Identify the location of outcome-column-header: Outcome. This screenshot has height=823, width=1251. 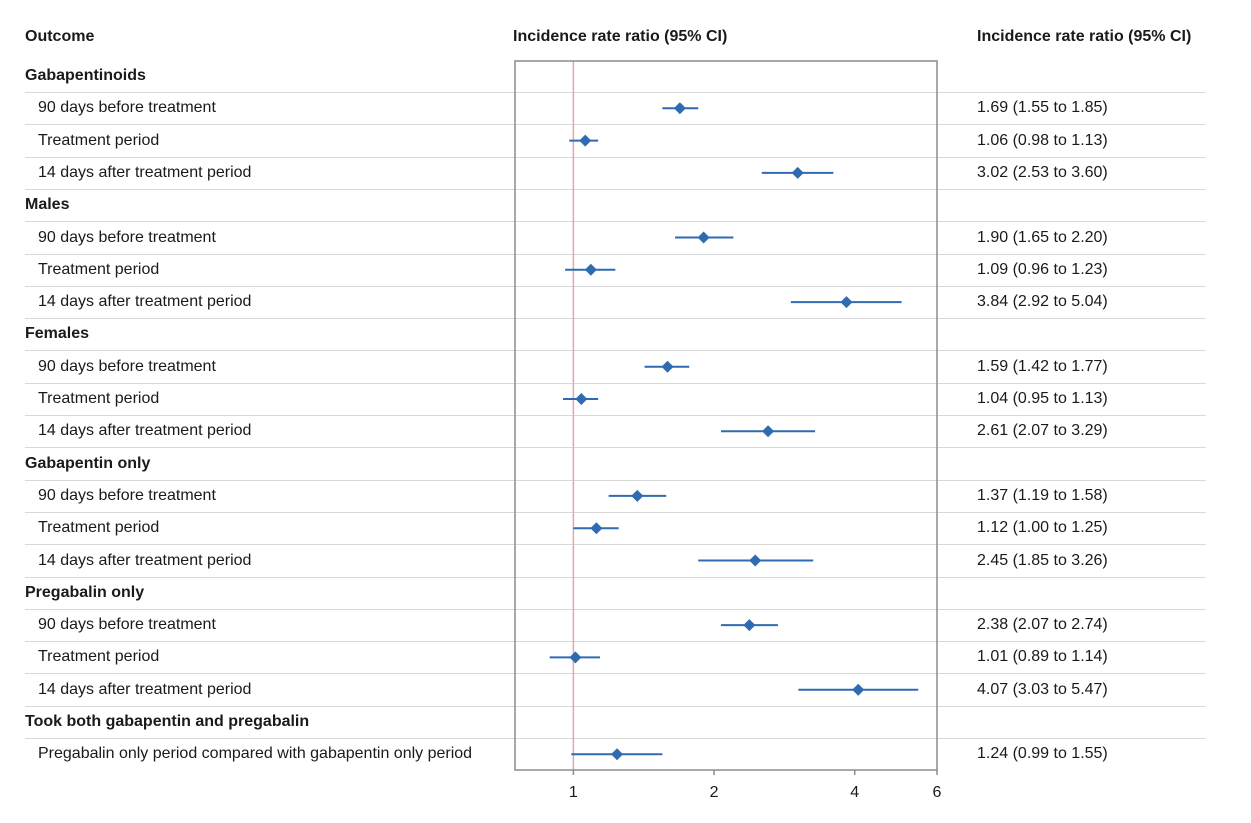
(60, 36).